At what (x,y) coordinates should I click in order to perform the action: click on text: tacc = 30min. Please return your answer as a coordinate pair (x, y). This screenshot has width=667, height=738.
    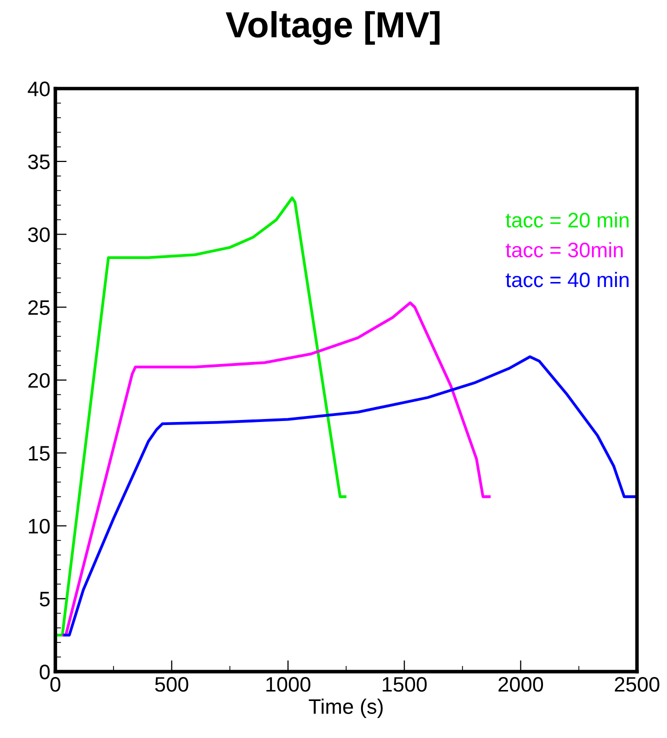
    Looking at the image, I should click on (564, 250).